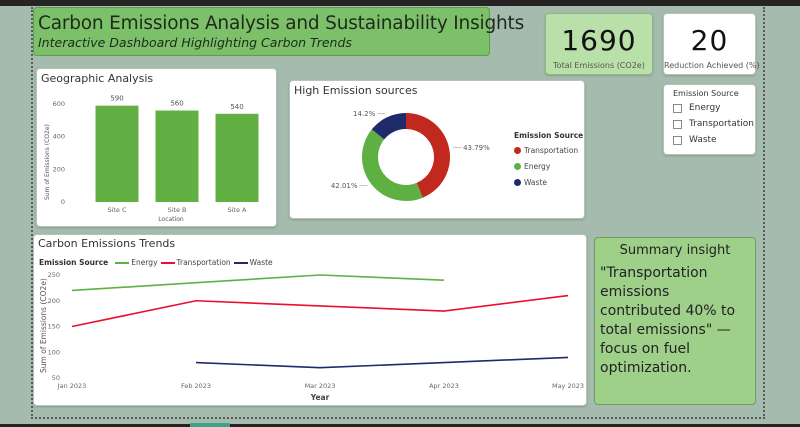 The height and width of the screenshot is (427, 800). Describe the element at coordinates (177, 156) in the screenshot. I see `bar-site-b` at that location.